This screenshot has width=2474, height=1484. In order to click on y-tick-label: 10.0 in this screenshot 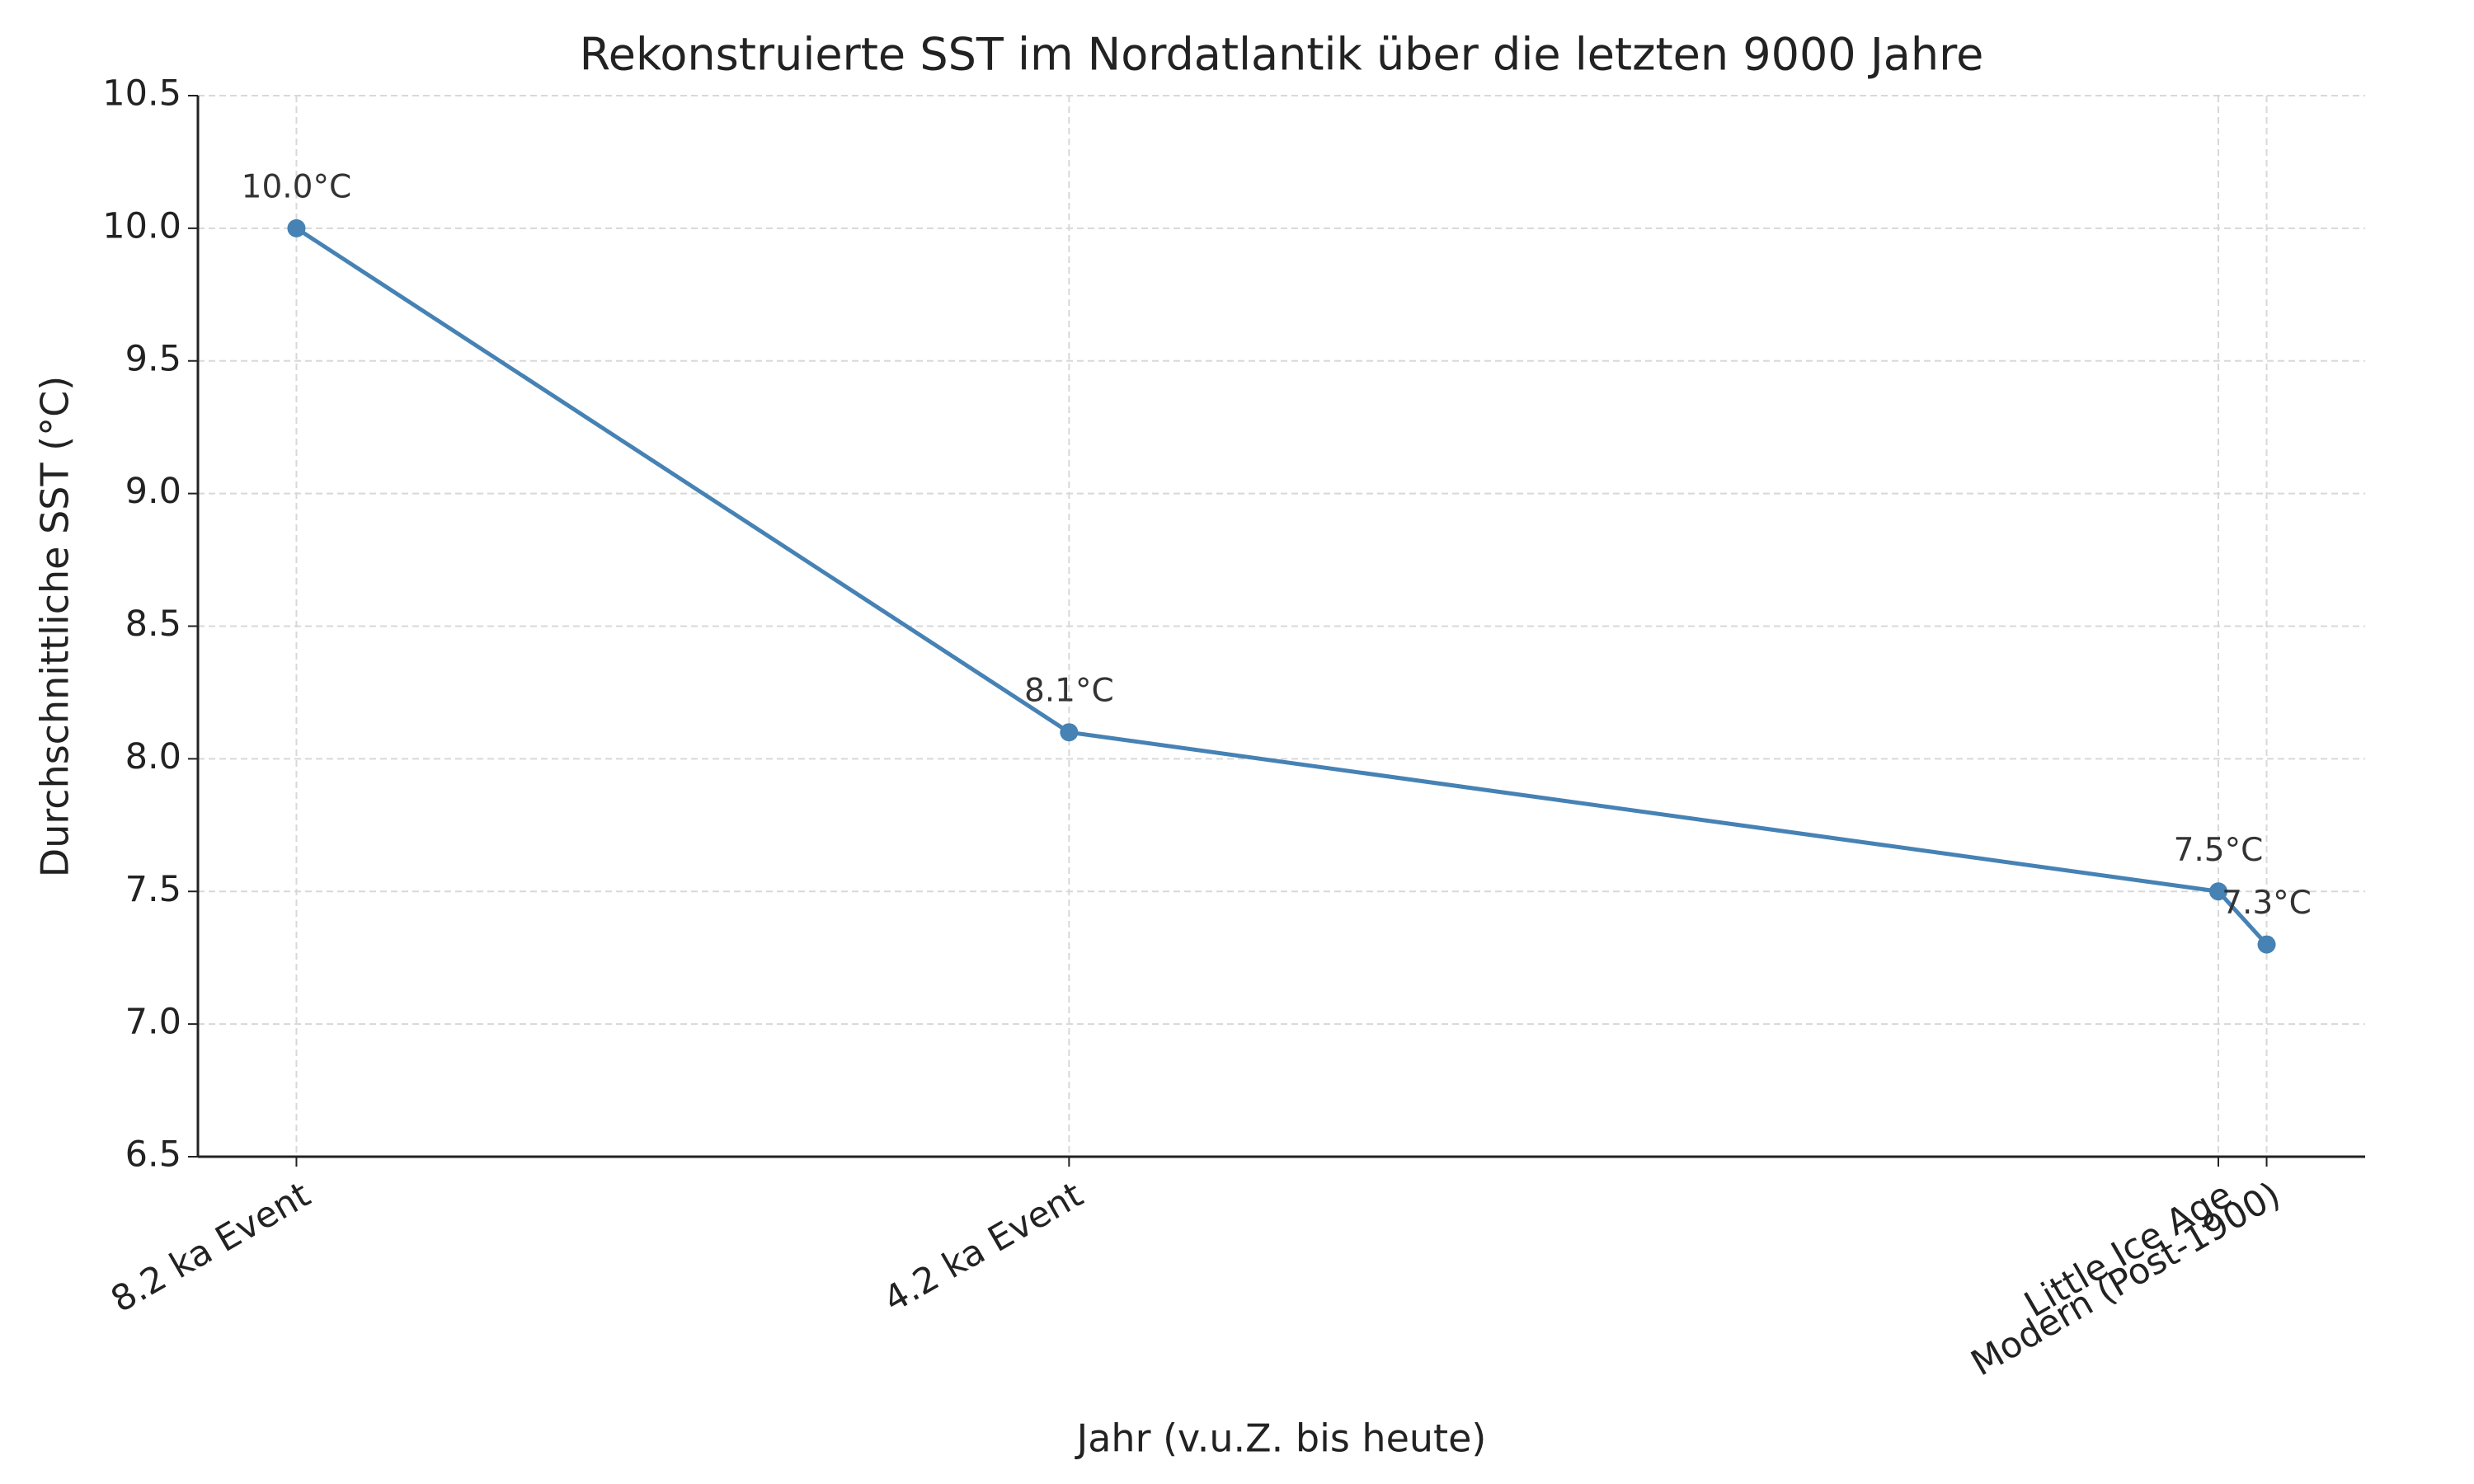, I will do `click(141, 226)`.